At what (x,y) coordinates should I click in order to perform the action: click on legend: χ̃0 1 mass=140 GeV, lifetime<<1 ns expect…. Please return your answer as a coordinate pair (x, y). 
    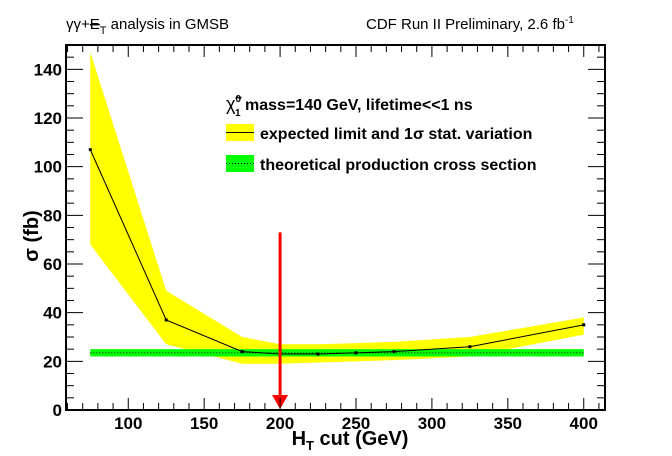
    Looking at the image, I should click on (381, 134).